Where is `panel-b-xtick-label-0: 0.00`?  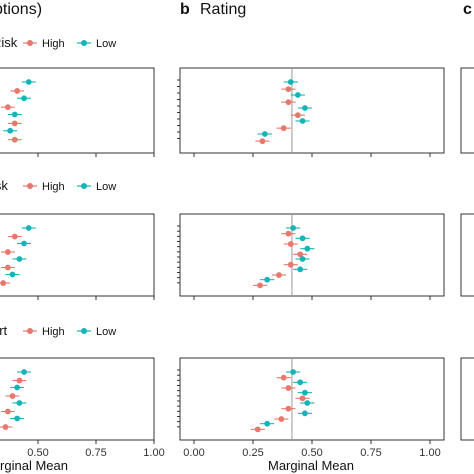 panel-b-xtick-label-0: 0.00 is located at coordinates (193, 453).